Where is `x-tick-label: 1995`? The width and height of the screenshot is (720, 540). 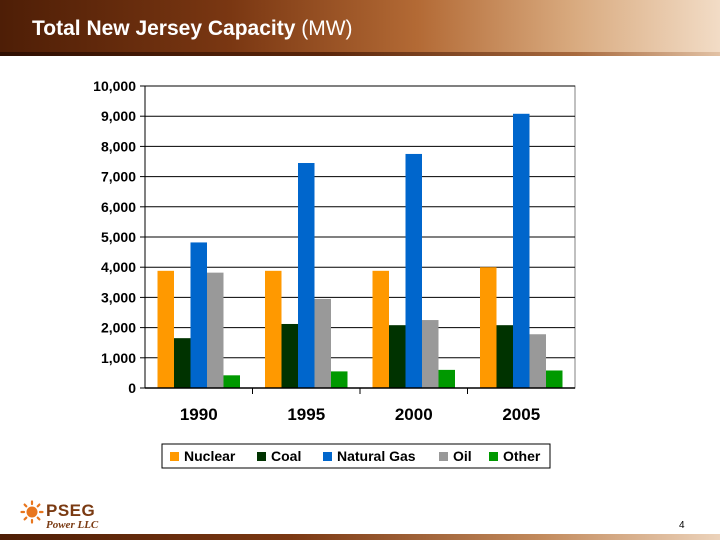 x-tick-label: 1995 is located at coordinates (306, 414).